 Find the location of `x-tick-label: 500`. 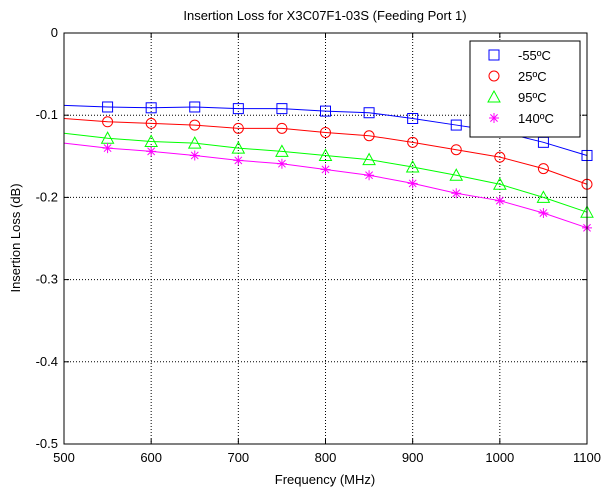

x-tick-label: 500 is located at coordinates (64, 457).